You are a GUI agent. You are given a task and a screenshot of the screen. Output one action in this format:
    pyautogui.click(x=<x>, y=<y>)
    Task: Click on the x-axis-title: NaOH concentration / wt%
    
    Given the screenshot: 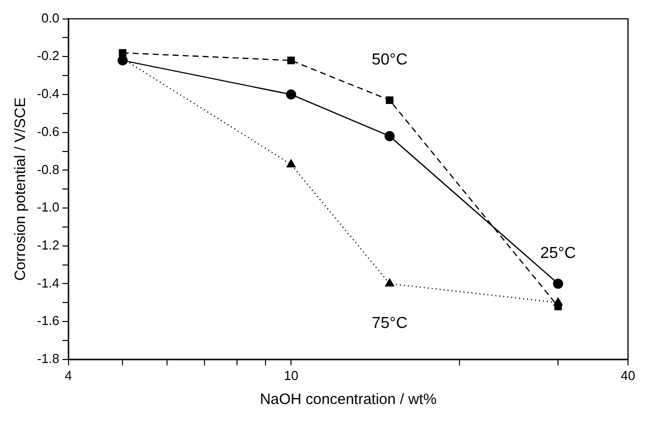 What is the action you would take?
    pyautogui.click(x=348, y=399)
    